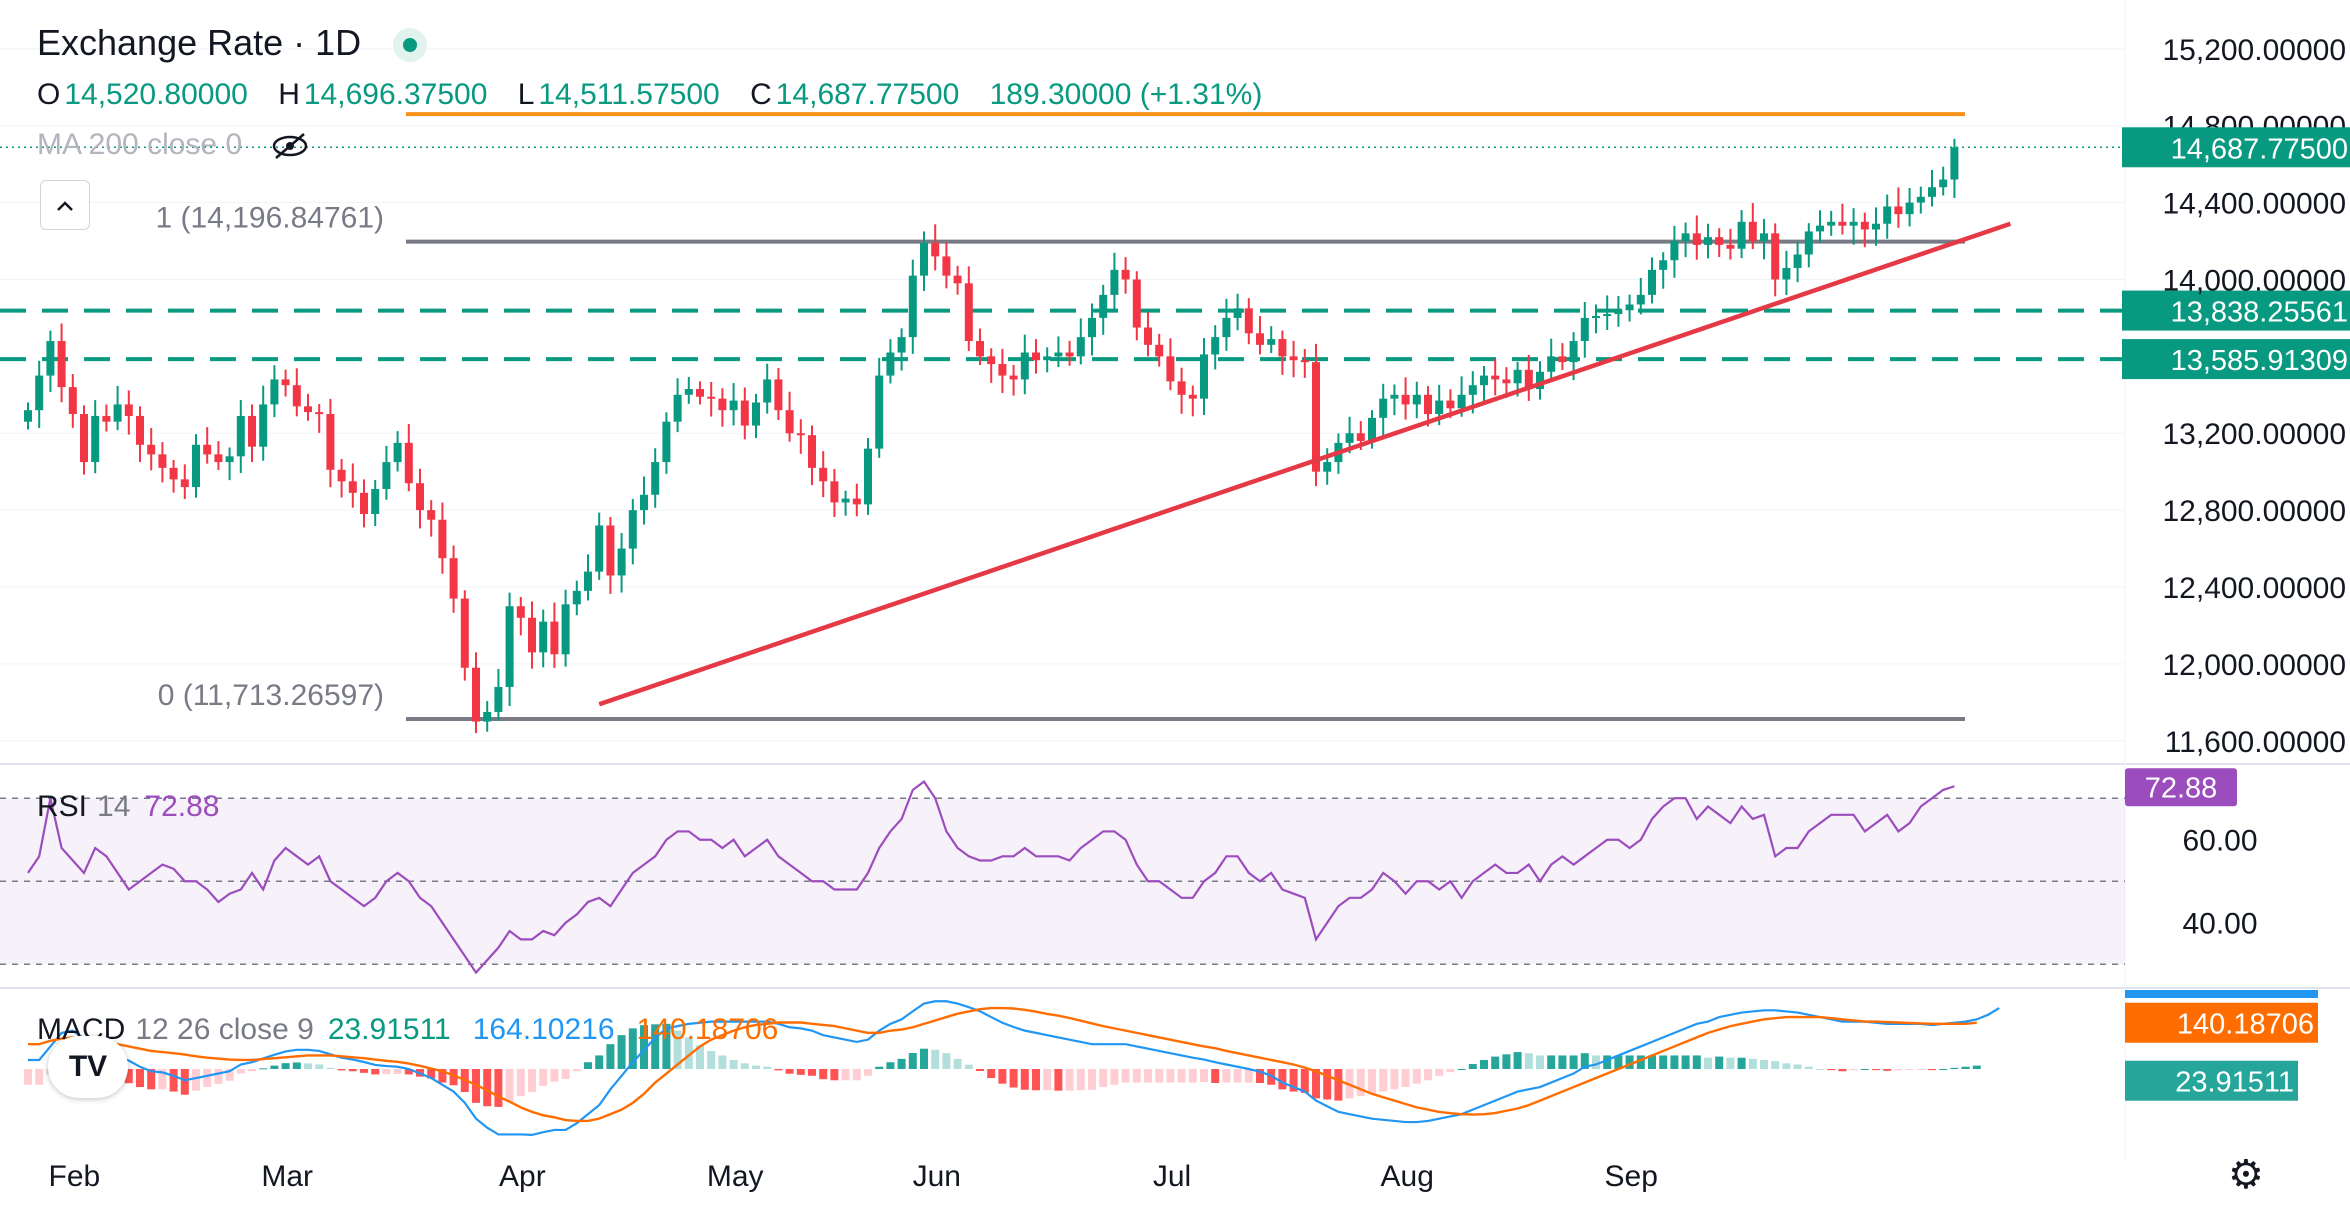 The width and height of the screenshot is (2350, 1214). I want to click on price-tick-label: 12,800.00000, so click(2254, 511).